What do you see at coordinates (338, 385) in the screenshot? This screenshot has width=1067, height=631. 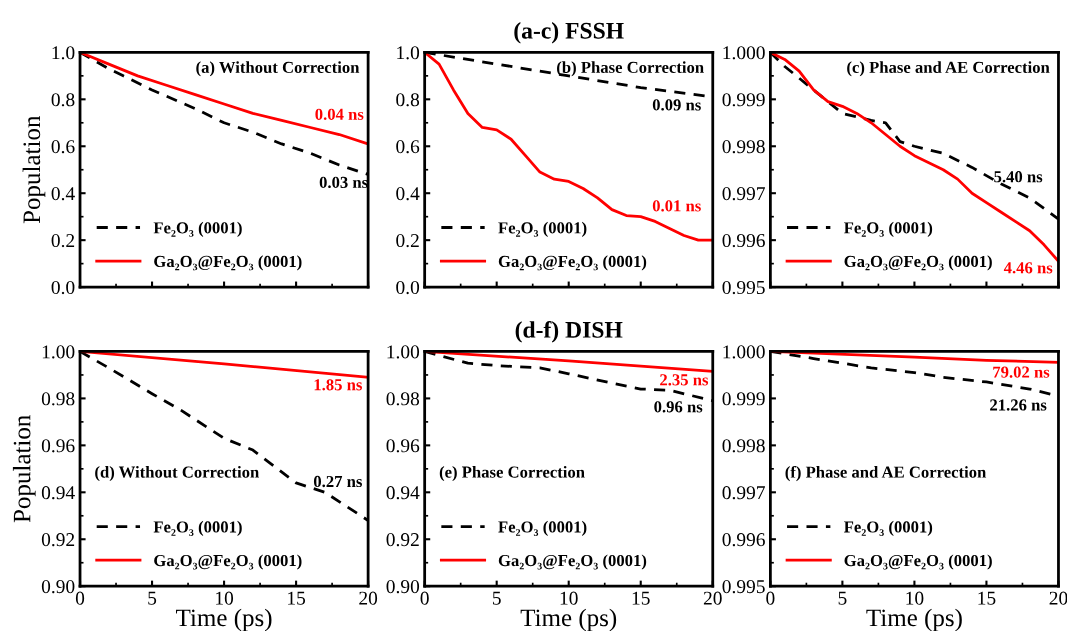 I see `annotation: 1.85 ns` at bounding box center [338, 385].